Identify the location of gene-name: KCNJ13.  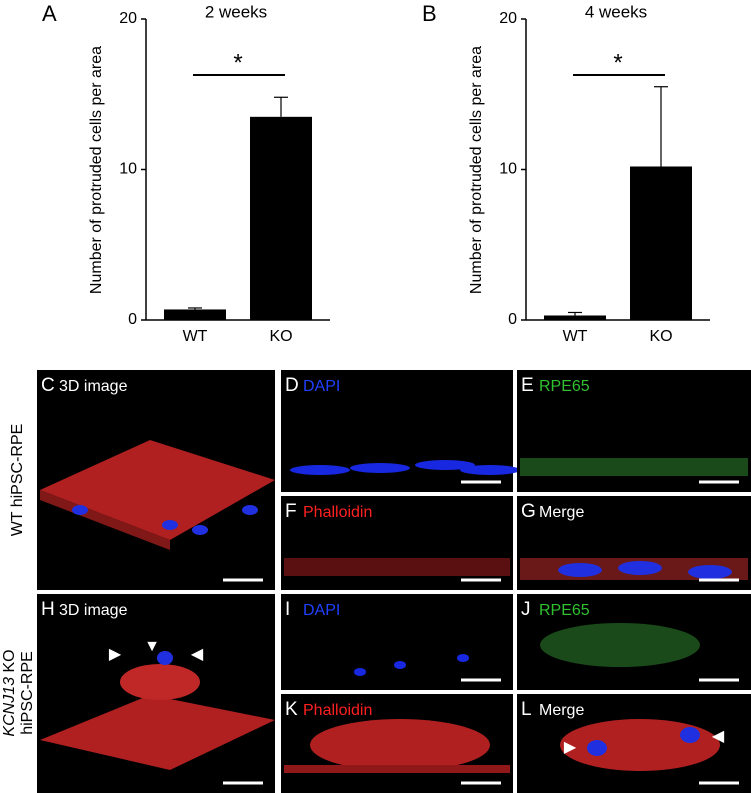
(9, 707).